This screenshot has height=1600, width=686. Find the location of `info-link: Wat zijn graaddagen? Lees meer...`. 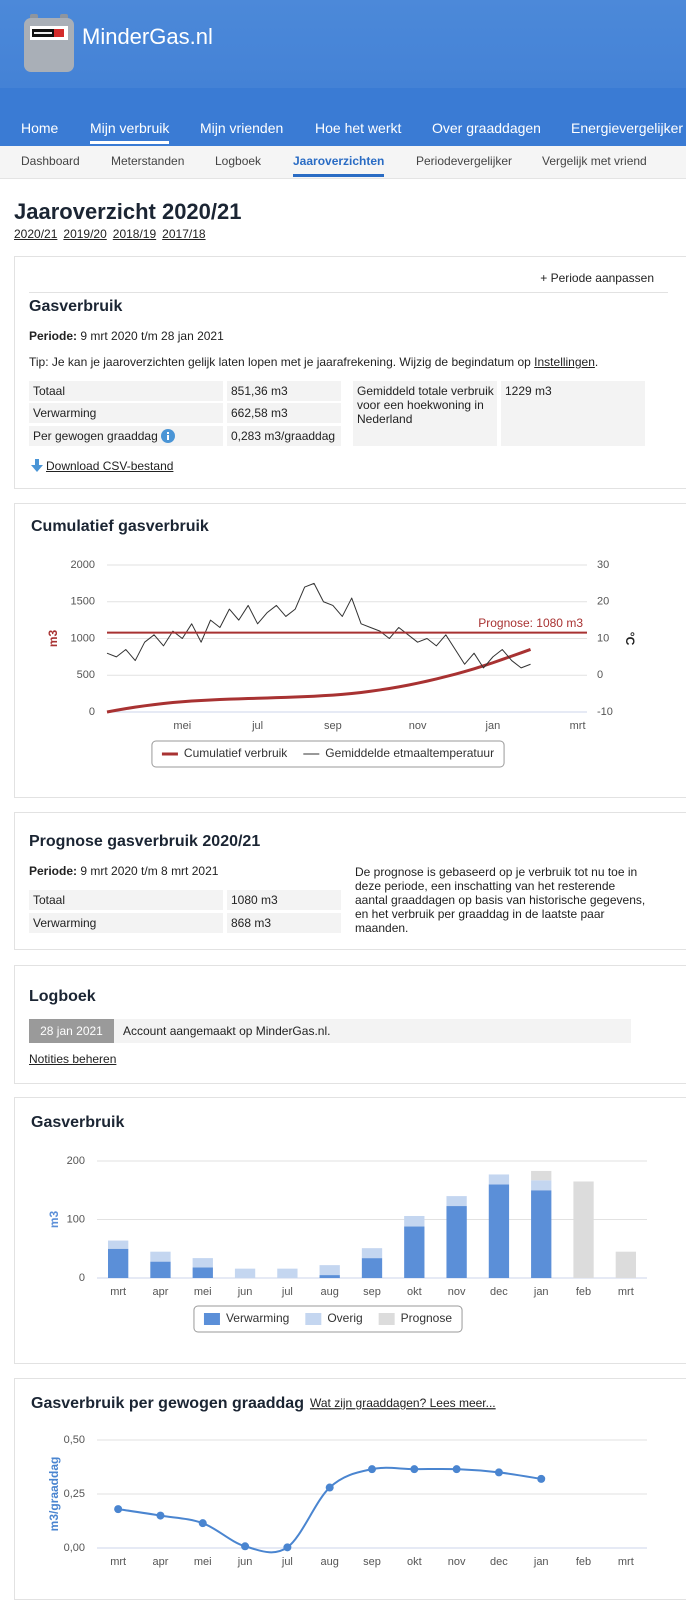

info-link: Wat zijn graaddagen? Lees meer... is located at coordinates (403, 1403).